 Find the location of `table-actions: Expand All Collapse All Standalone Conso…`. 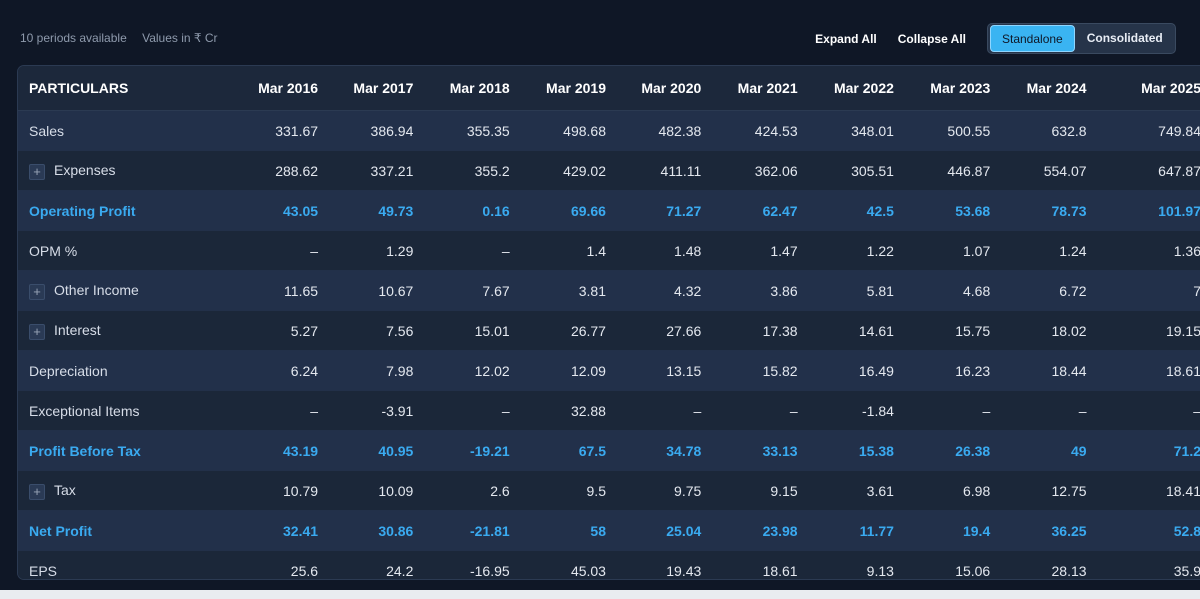

table-actions: Expand All Collapse All Standalone Conso… is located at coordinates (1007, 38).